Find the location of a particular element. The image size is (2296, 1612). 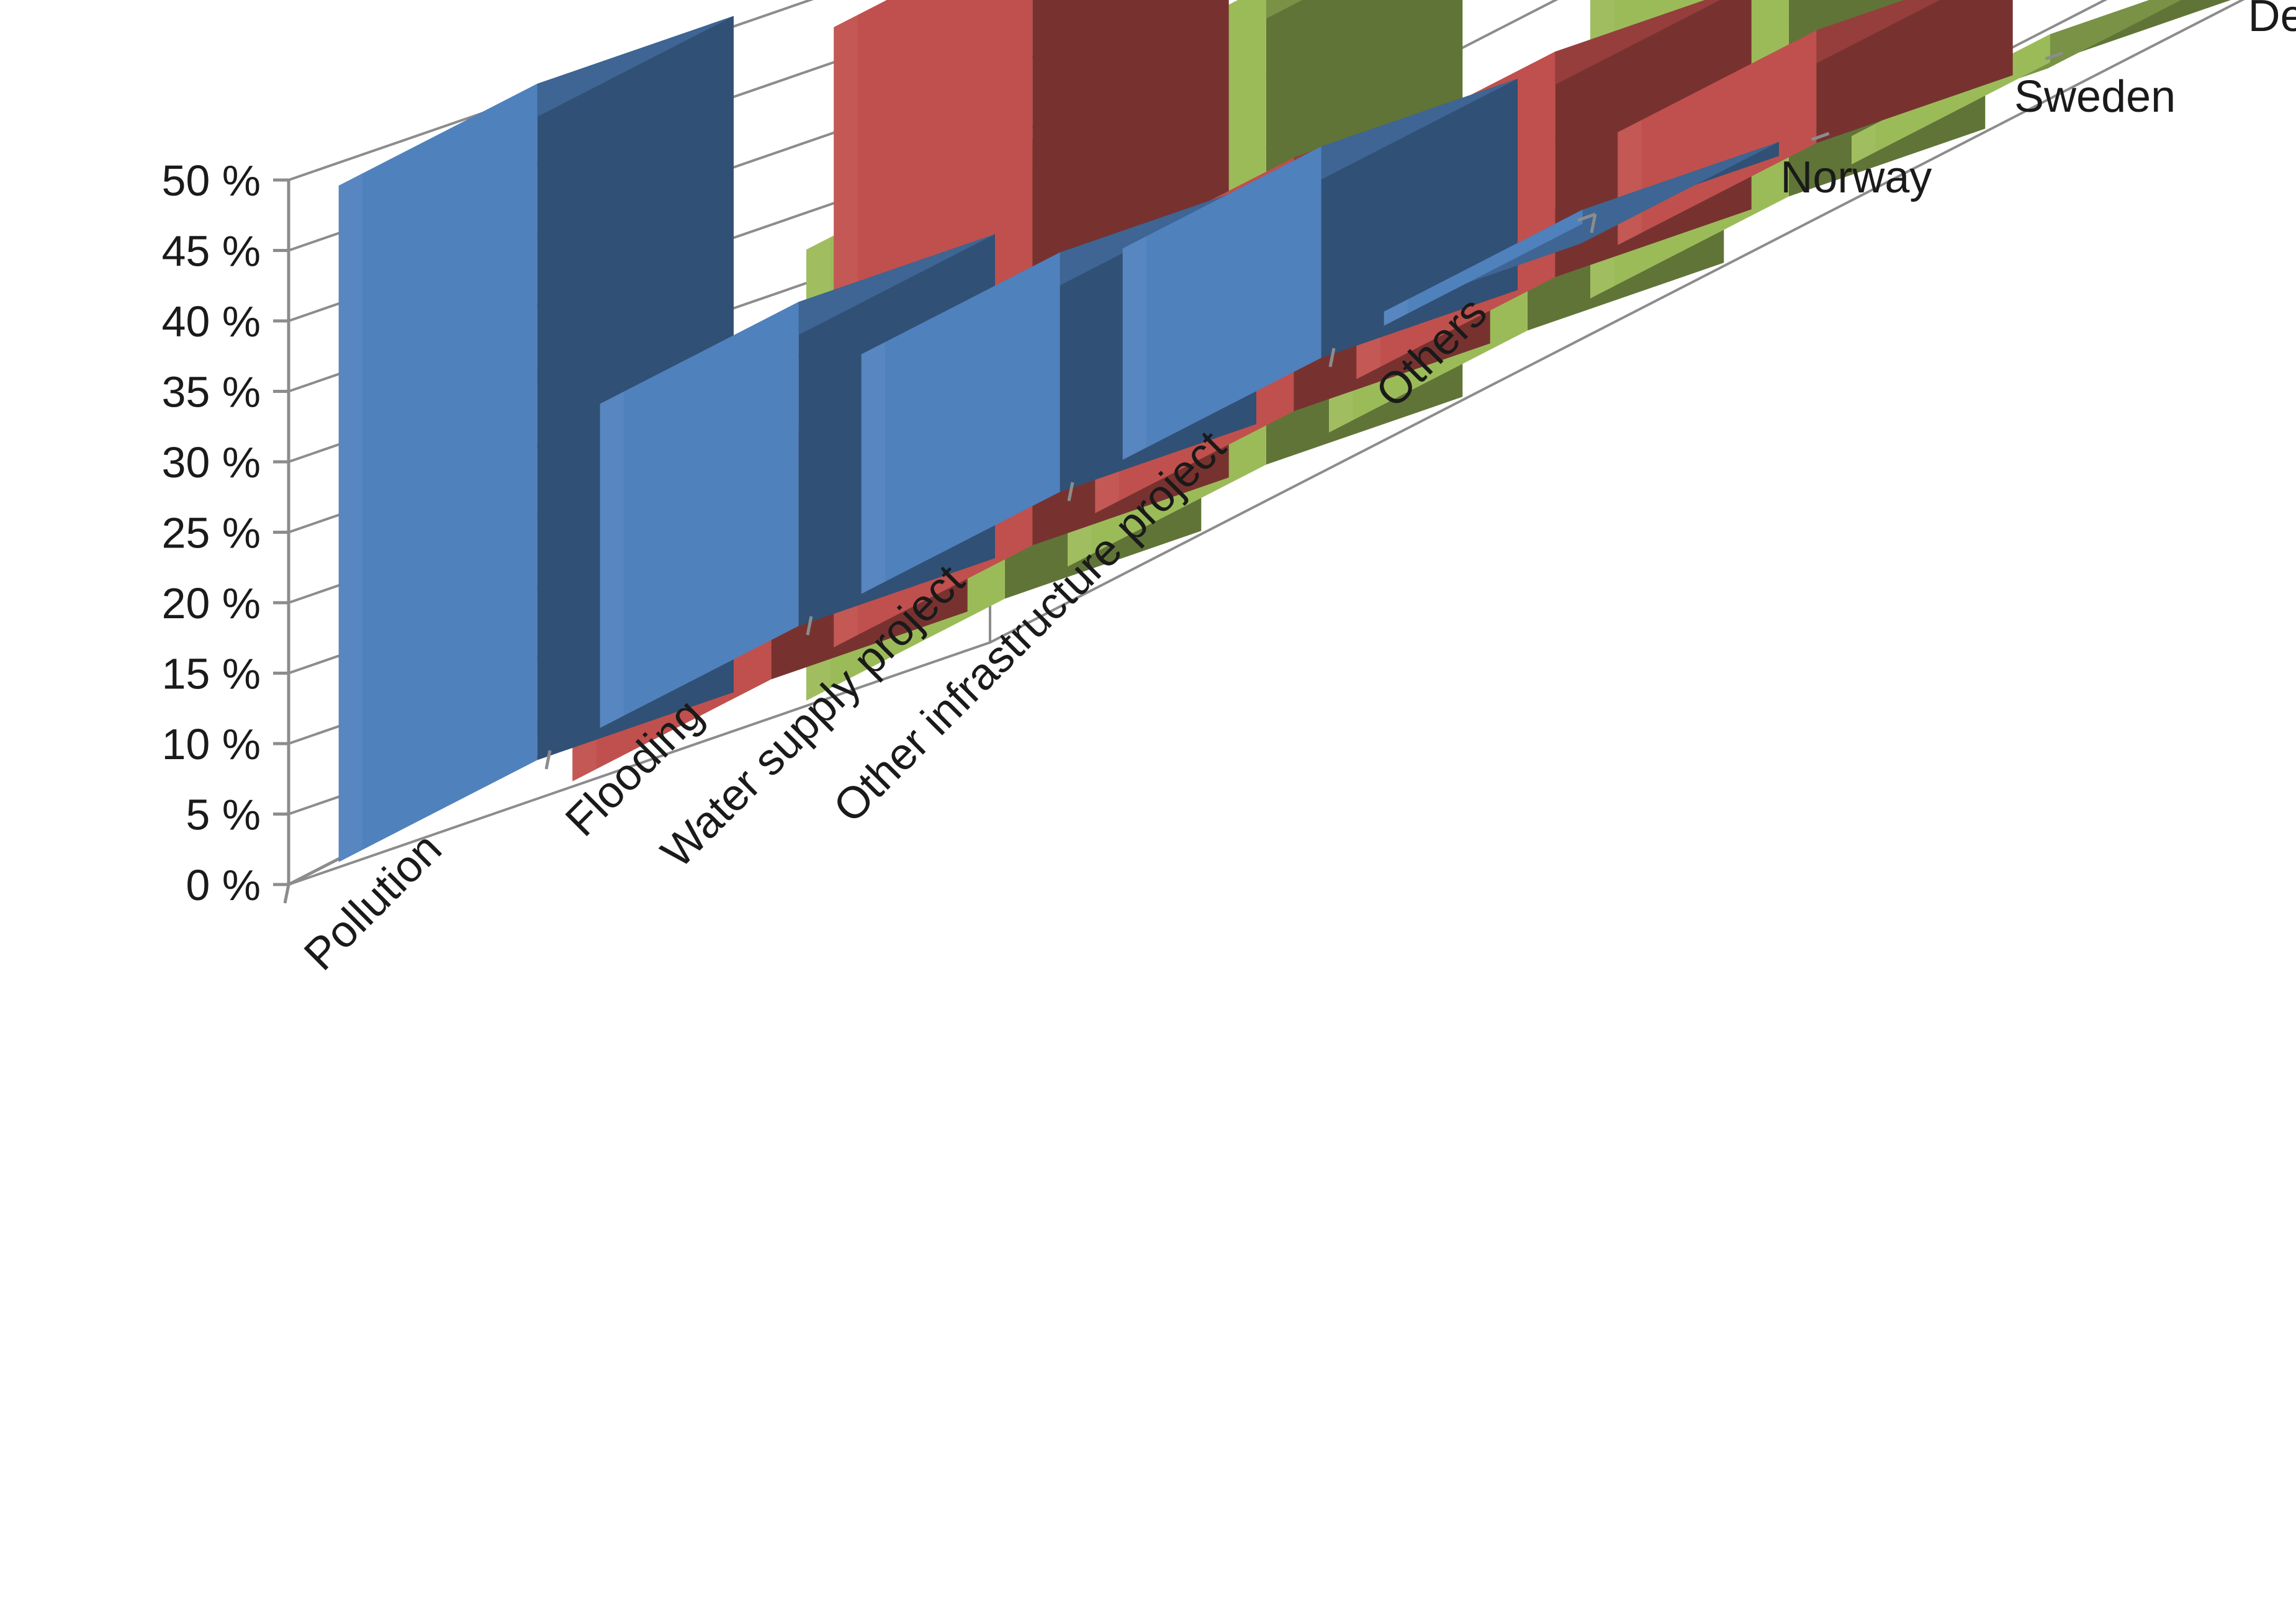

y-tick-label: 30 % is located at coordinates (211, 463).